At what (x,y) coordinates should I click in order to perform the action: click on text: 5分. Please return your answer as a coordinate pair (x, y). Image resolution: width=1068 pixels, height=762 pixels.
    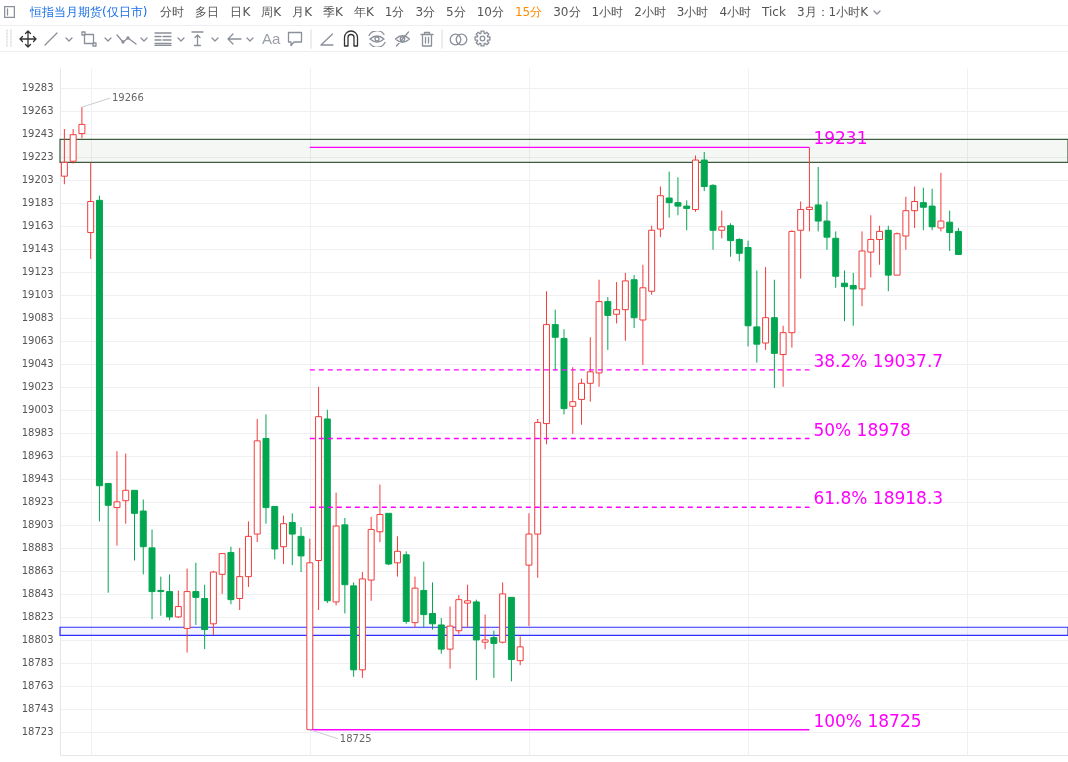
    Looking at the image, I should click on (456, 12).